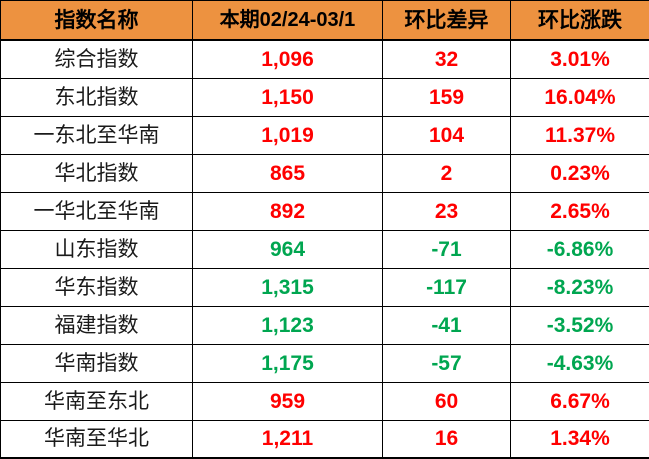  Describe the element at coordinates (447, 439) in the screenshot. I see `cell-mom-difference: 16` at that location.